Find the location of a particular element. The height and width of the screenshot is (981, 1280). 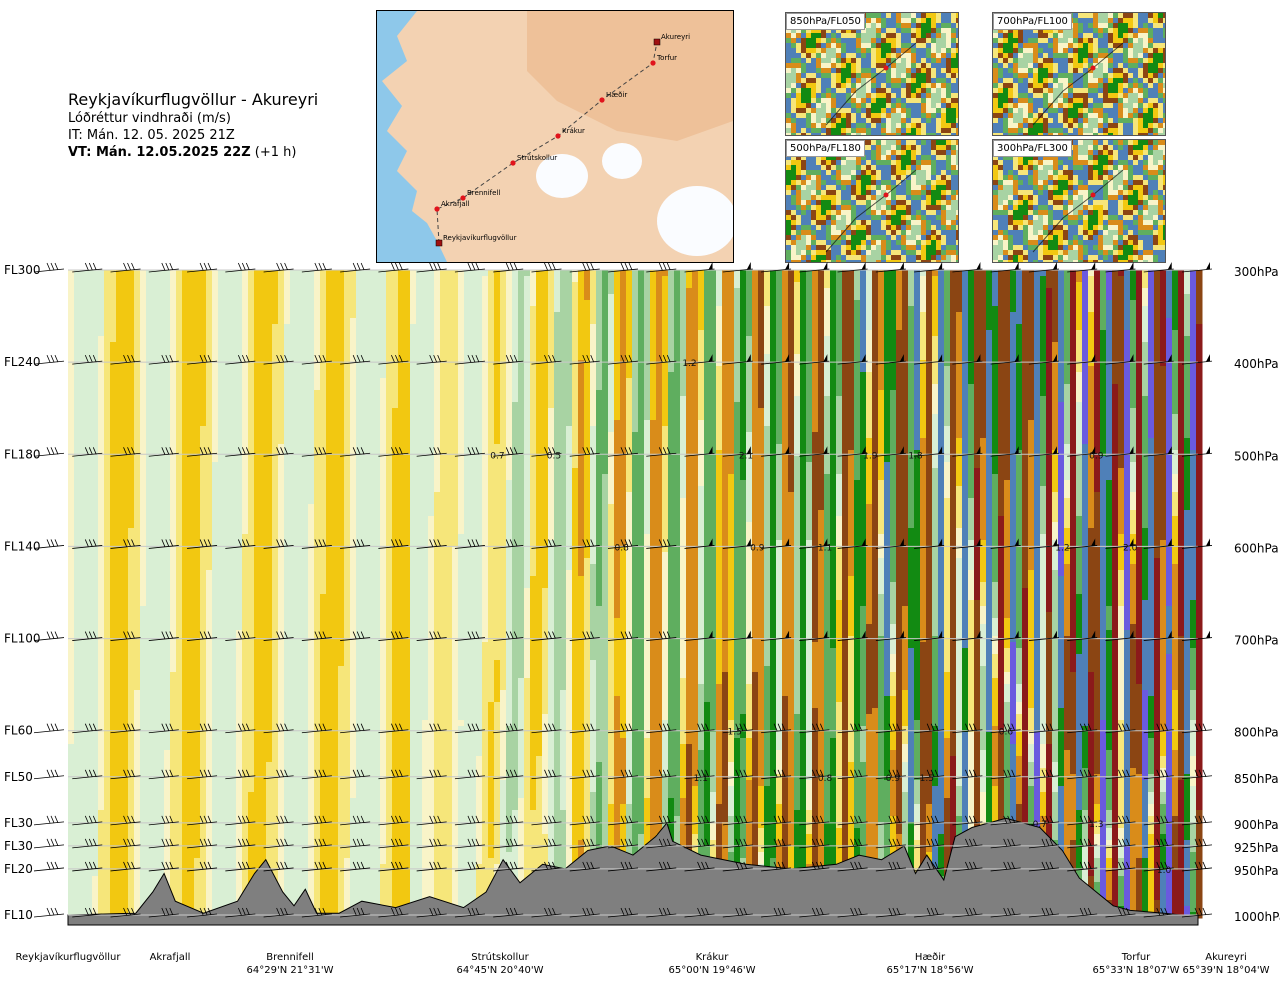

value-label: 0.5 is located at coordinates (554, 456).